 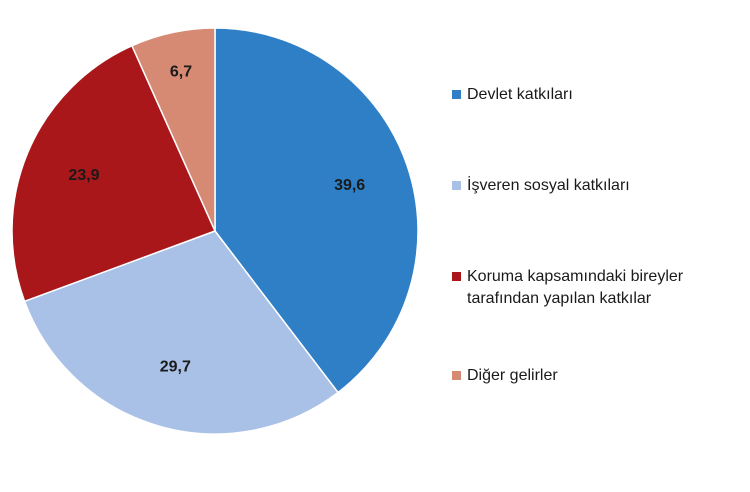 What do you see at coordinates (548, 185) in the screenshot?
I see `legend-label: İşveren sosyal katkıları` at bounding box center [548, 185].